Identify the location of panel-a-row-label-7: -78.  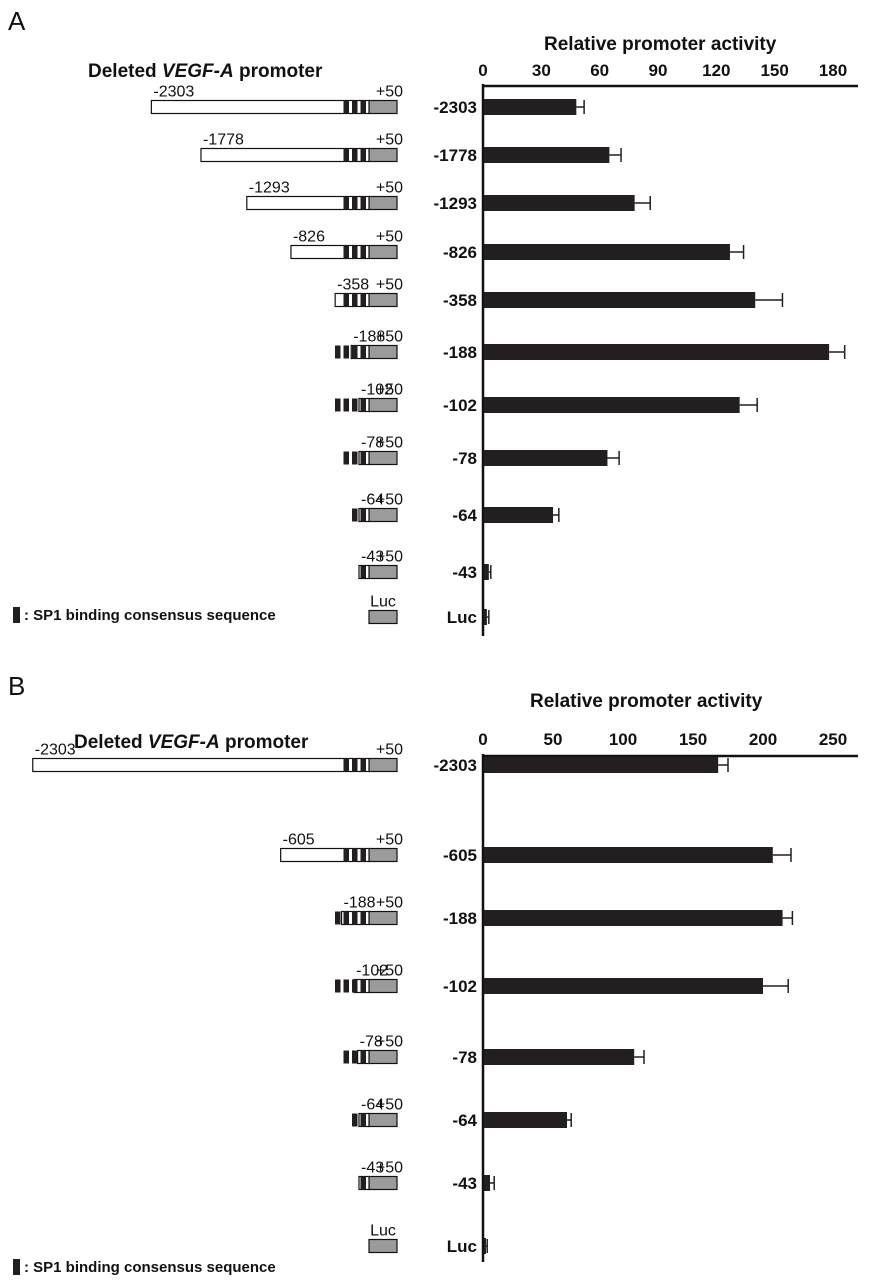
(464, 458).